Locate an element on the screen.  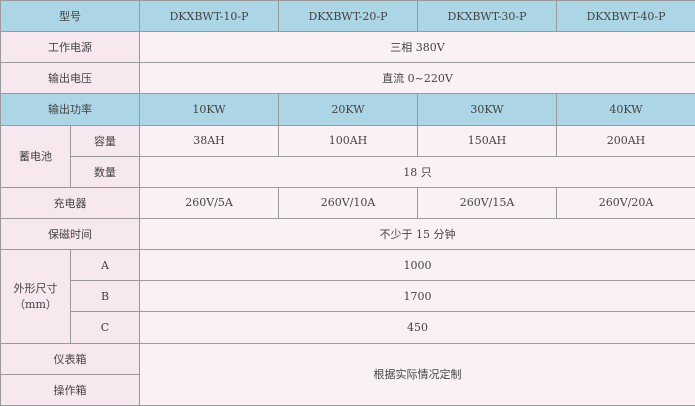
model-cell: DKXBWT-40-P is located at coordinates (625, 16).